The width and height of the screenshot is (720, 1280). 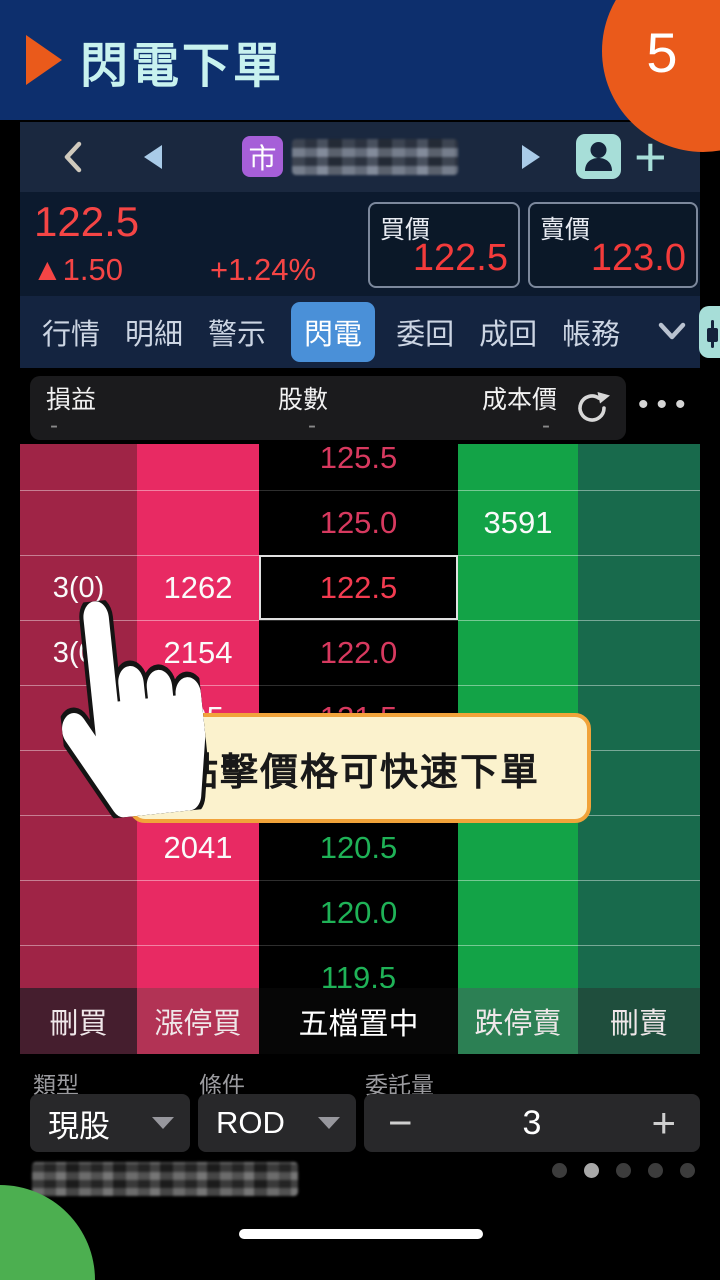 I want to click on qty-minus-button: −, so click(x=400, y=1122).